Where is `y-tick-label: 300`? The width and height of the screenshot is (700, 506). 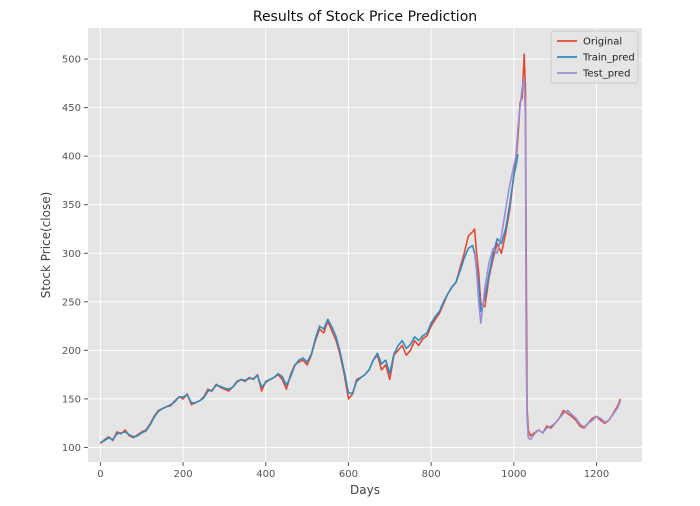 y-tick-label: 300 is located at coordinates (71, 254).